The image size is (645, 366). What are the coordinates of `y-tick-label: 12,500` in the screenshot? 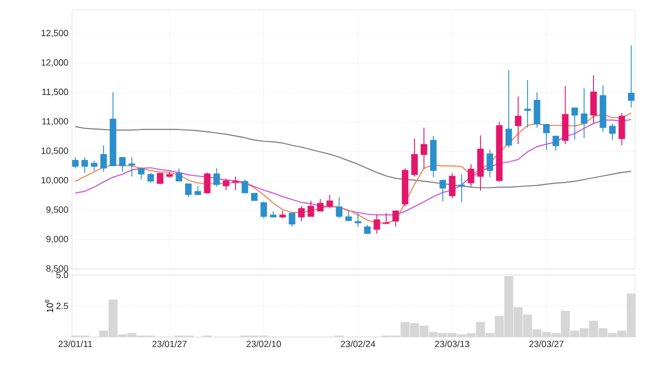 It's located at (55, 34).